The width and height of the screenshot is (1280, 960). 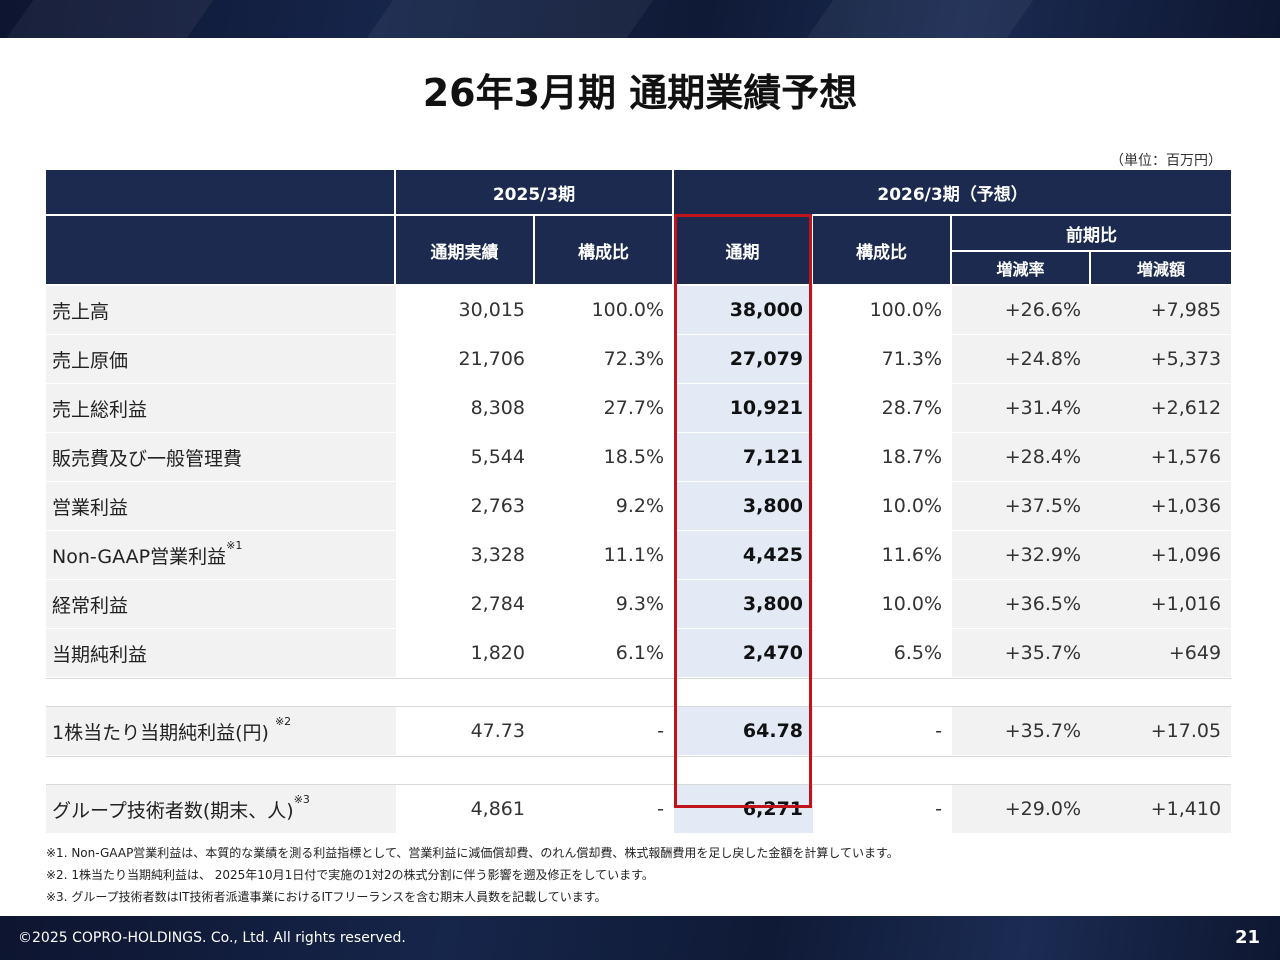 I want to click on header-row-yoy: 増減率 増減額, so click(x=639, y=269).